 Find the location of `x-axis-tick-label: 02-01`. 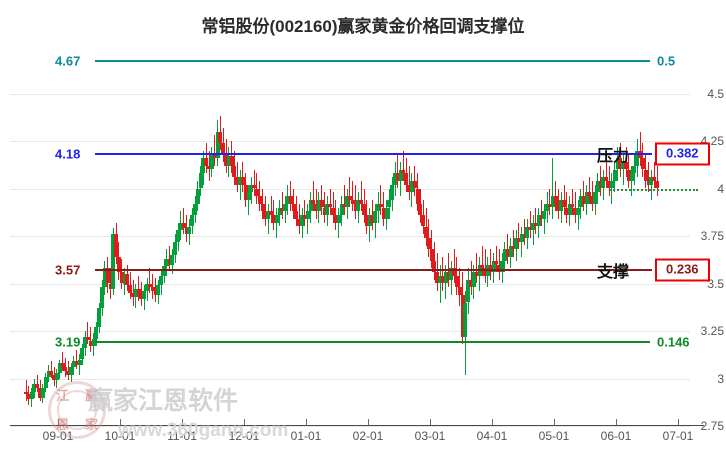

x-axis-tick-label: 02-01 is located at coordinates (368, 436).